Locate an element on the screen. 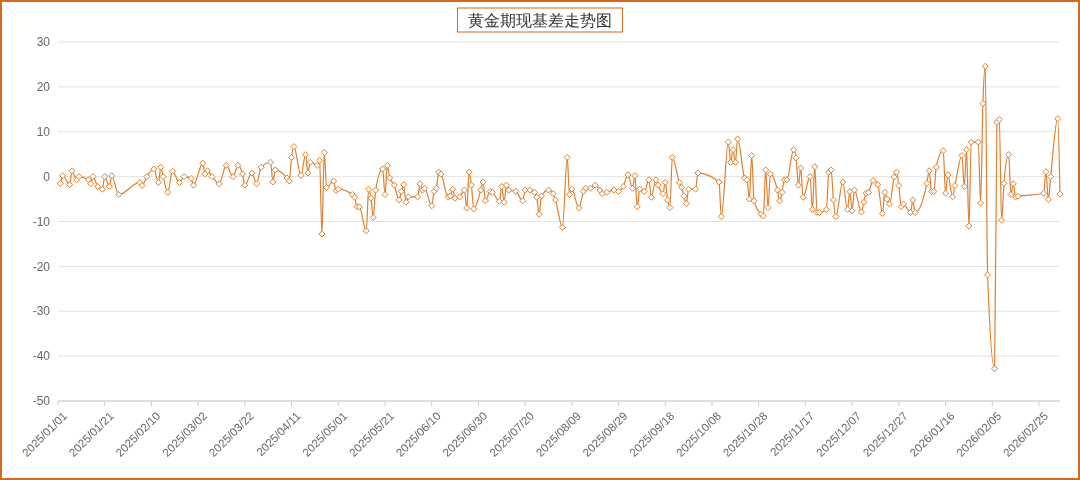  chart-title: 黄金期现基差走势图 is located at coordinates (540, 20).